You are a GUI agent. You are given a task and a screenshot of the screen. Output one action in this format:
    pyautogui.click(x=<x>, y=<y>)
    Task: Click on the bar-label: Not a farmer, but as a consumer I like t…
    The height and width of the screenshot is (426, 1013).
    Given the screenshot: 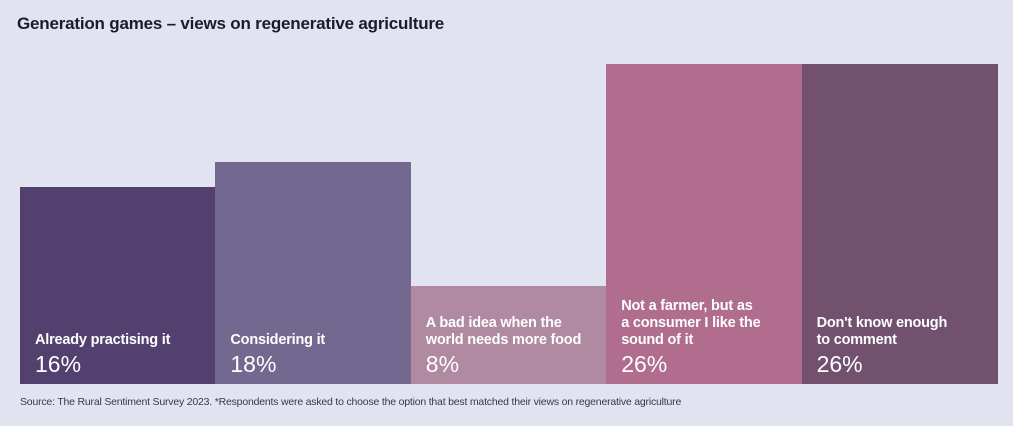 What is the action you would take?
    pyautogui.click(x=708, y=337)
    